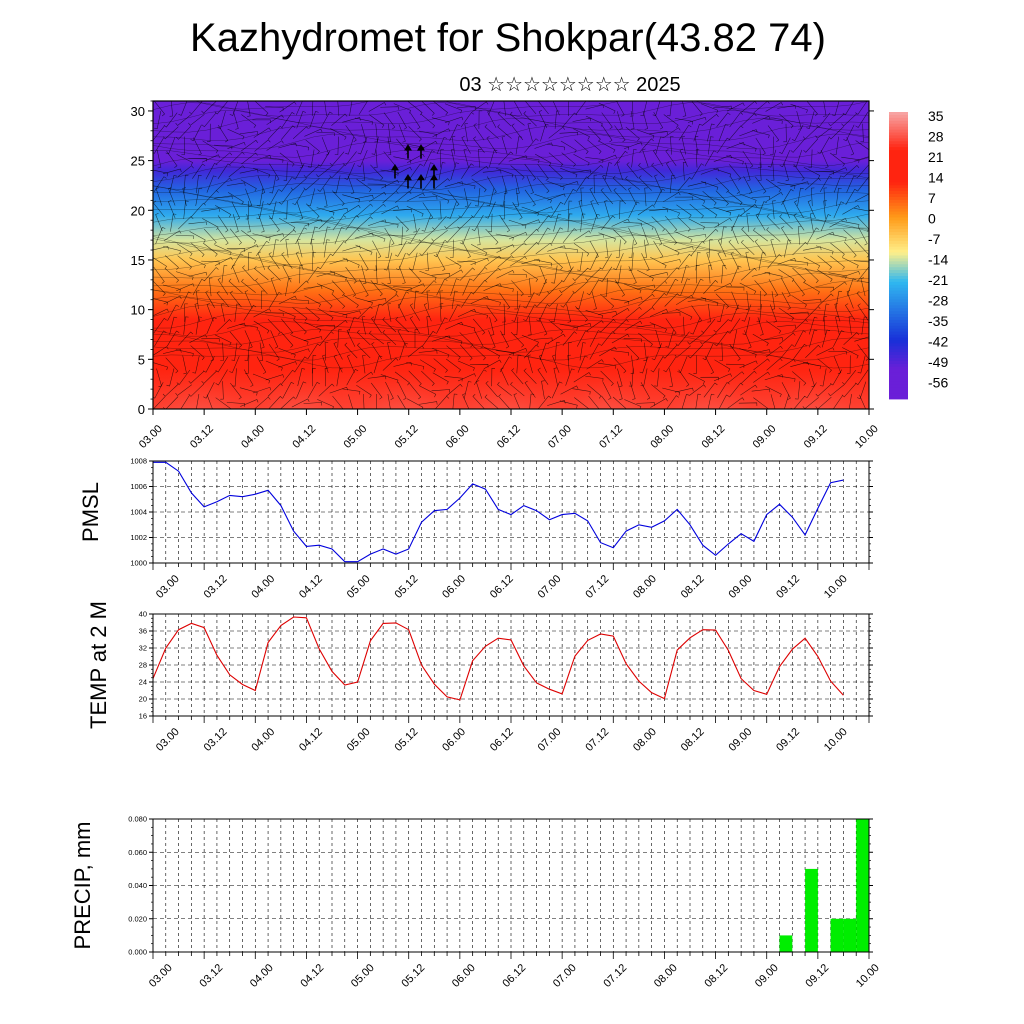  I want to click on x-tick-label: 08.00, so click(645, 587).